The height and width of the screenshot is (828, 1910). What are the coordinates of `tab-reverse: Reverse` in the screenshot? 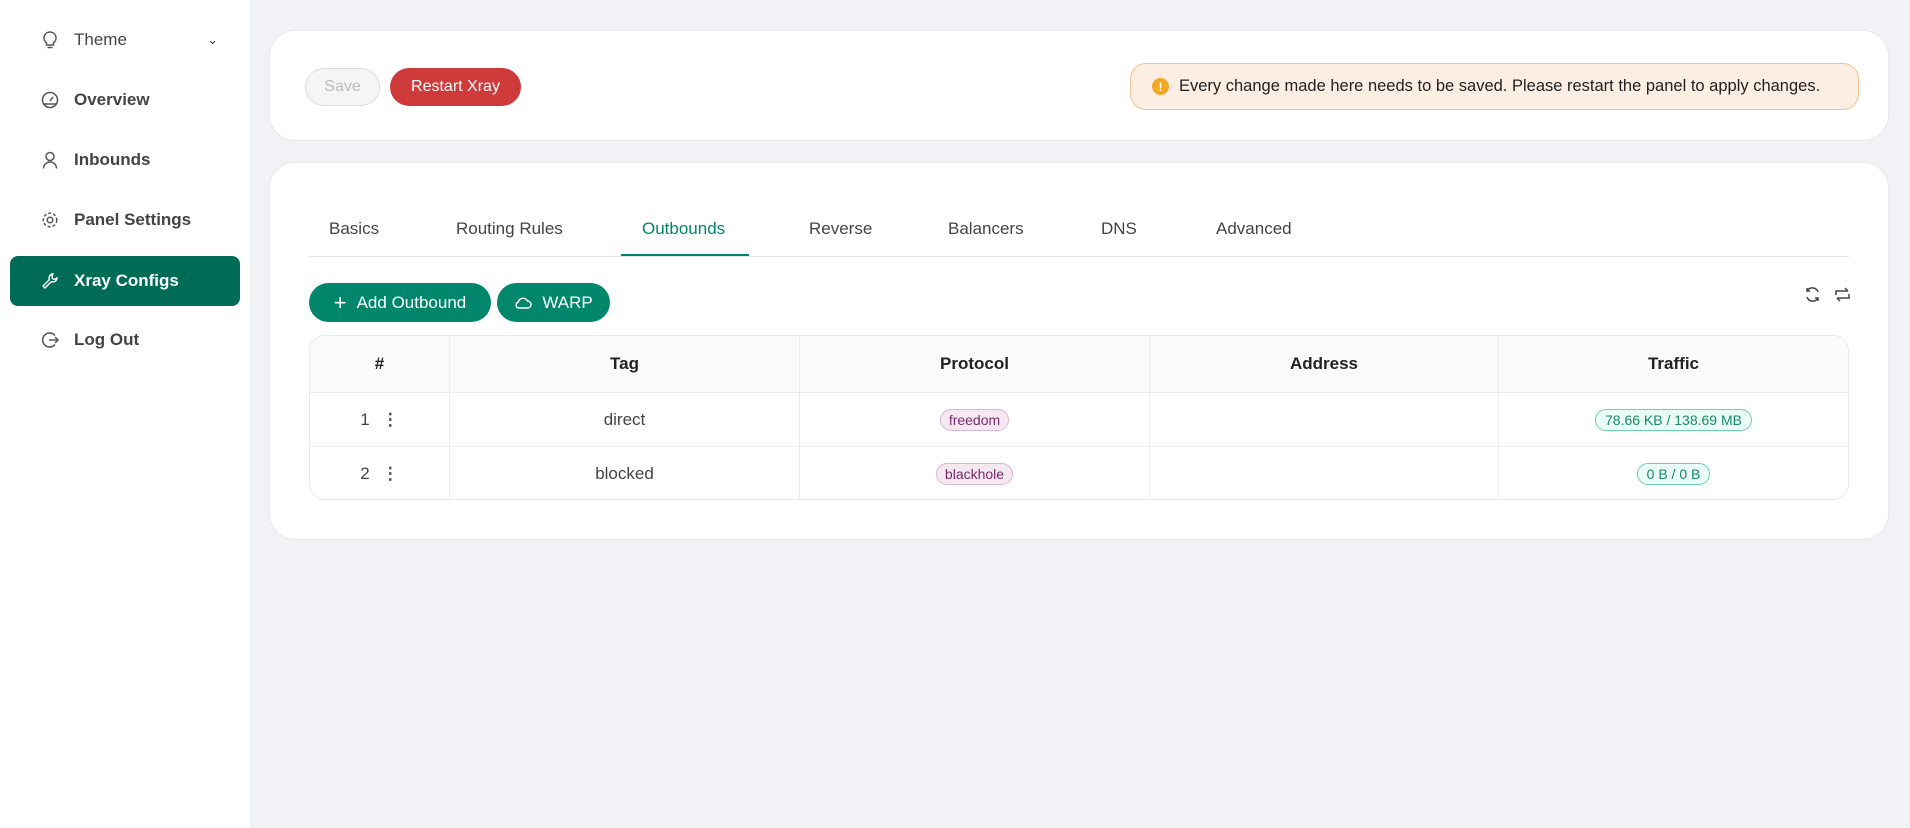 It's located at (841, 228).